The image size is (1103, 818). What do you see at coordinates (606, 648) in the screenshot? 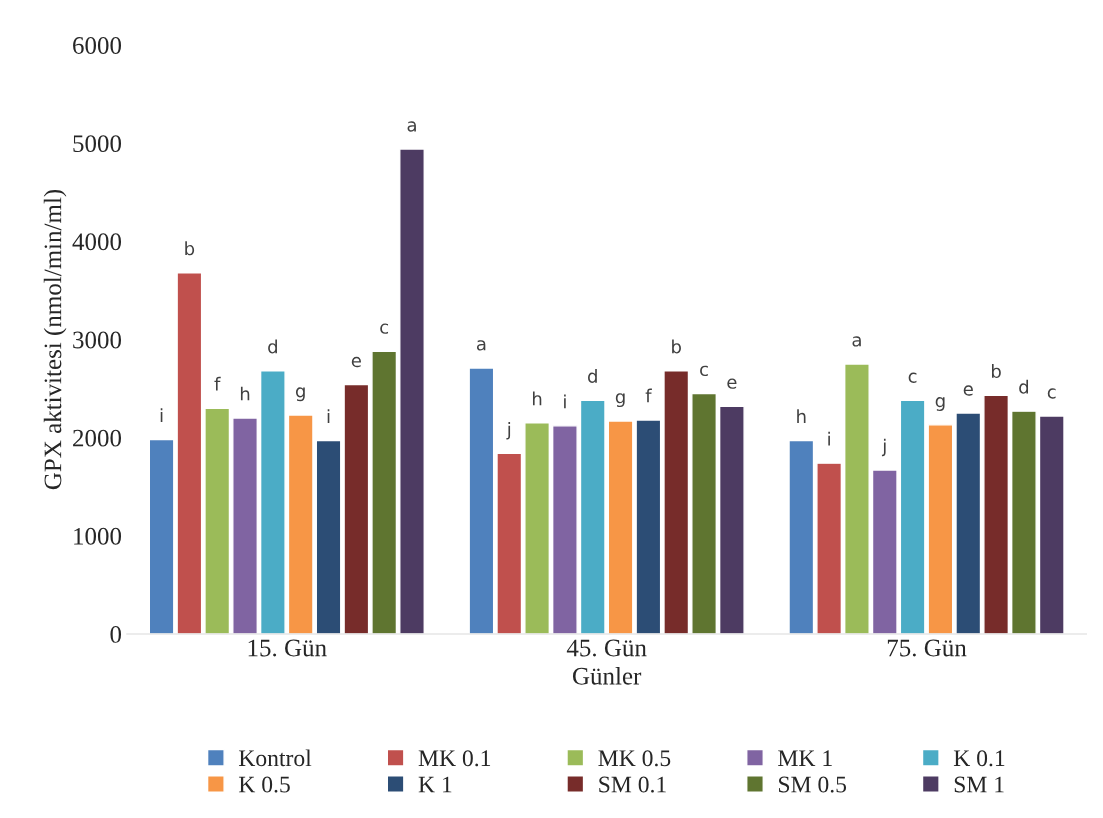
I see `x-tick-label: 45. Gün` at bounding box center [606, 648].